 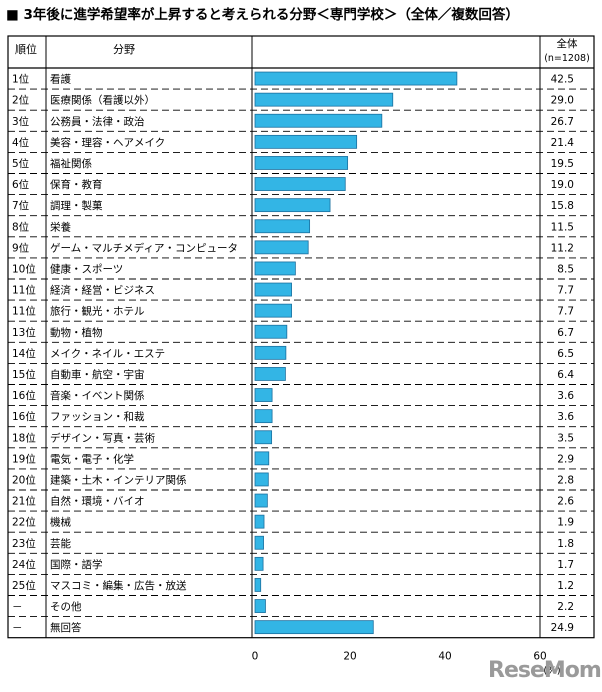 What do you see at coordinates (567, 43) in the screenshot?
I see `total-header: 全体` at bounding box center [567, 43].